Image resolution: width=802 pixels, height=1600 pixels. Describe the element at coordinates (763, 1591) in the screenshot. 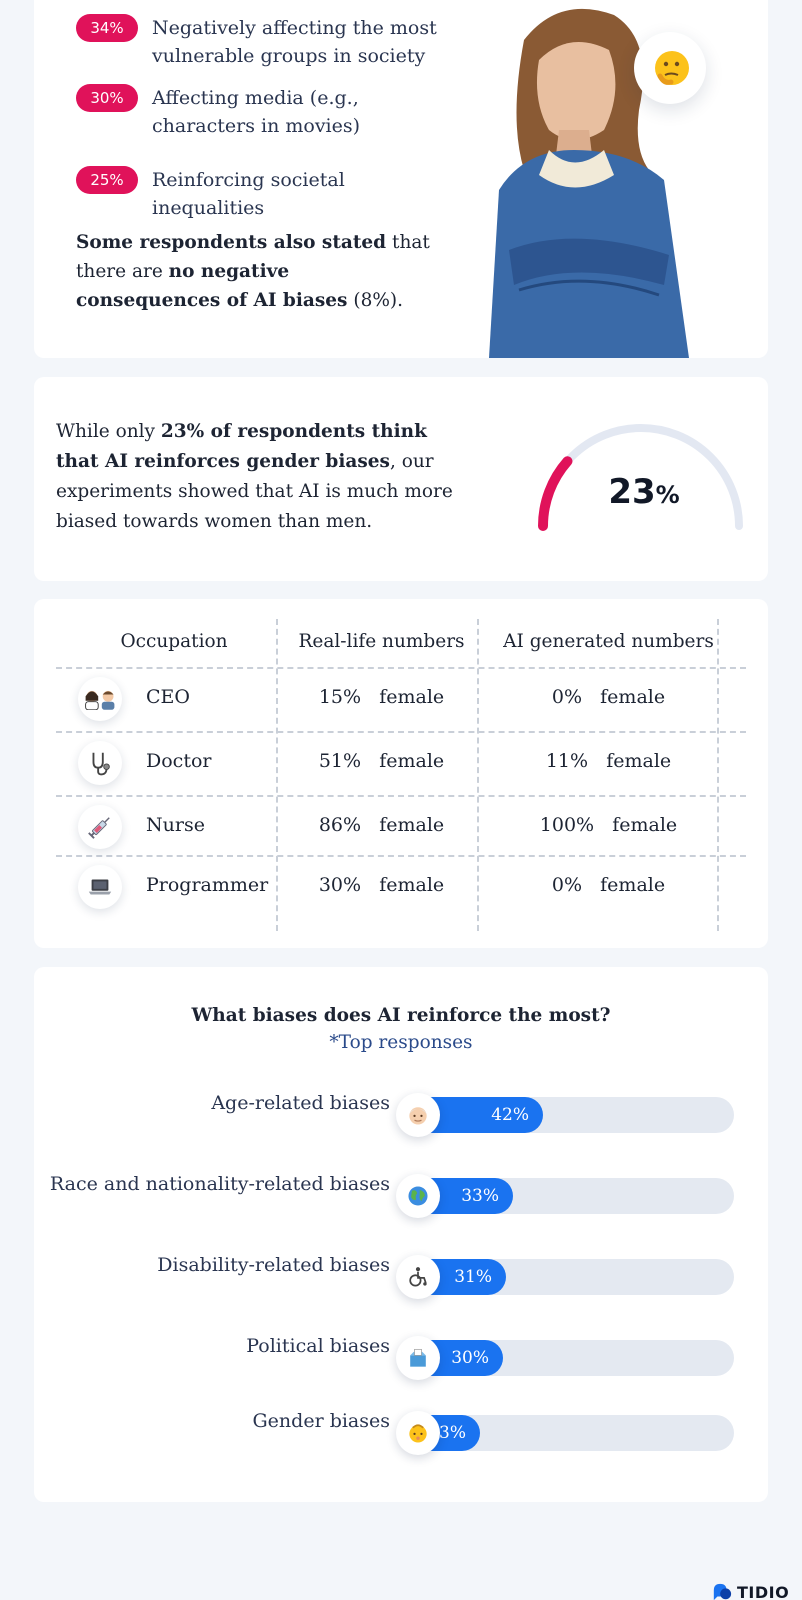

I see `brand-name: TIDIO` at that location.